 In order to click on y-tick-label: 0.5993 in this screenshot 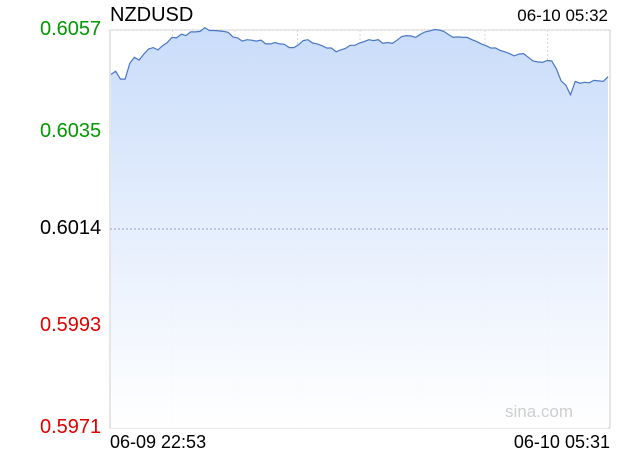, I will do `click(71, 325)`.